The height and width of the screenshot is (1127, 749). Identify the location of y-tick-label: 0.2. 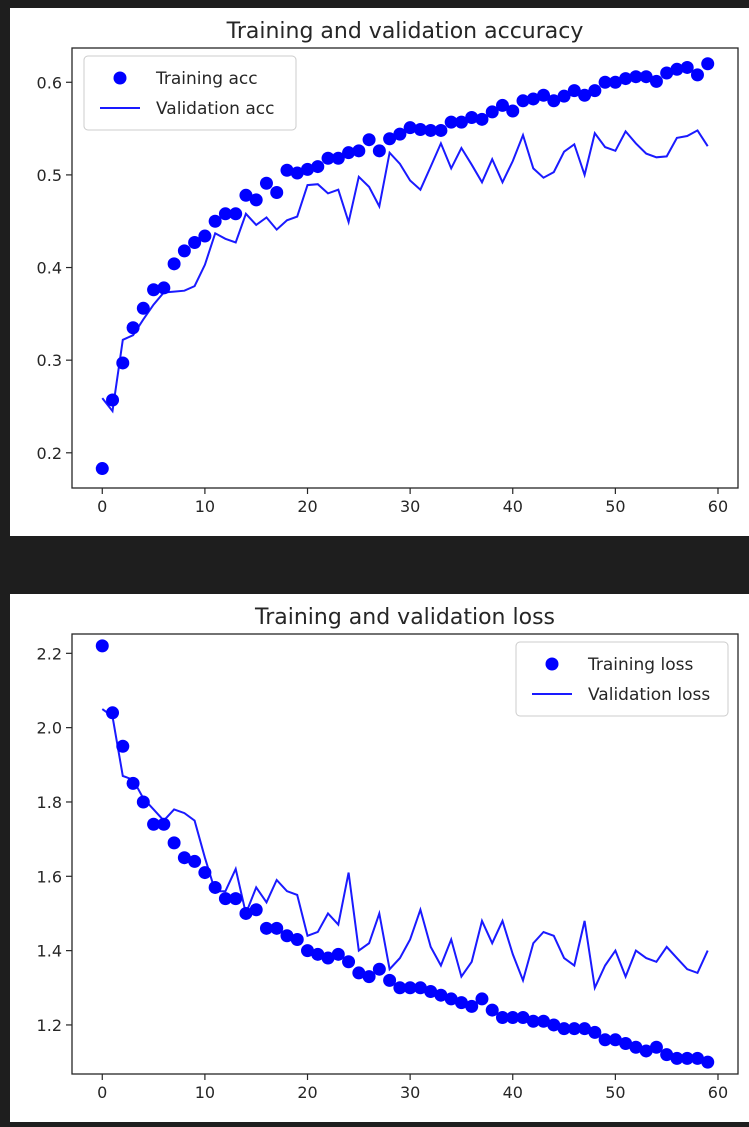
(49, 453).